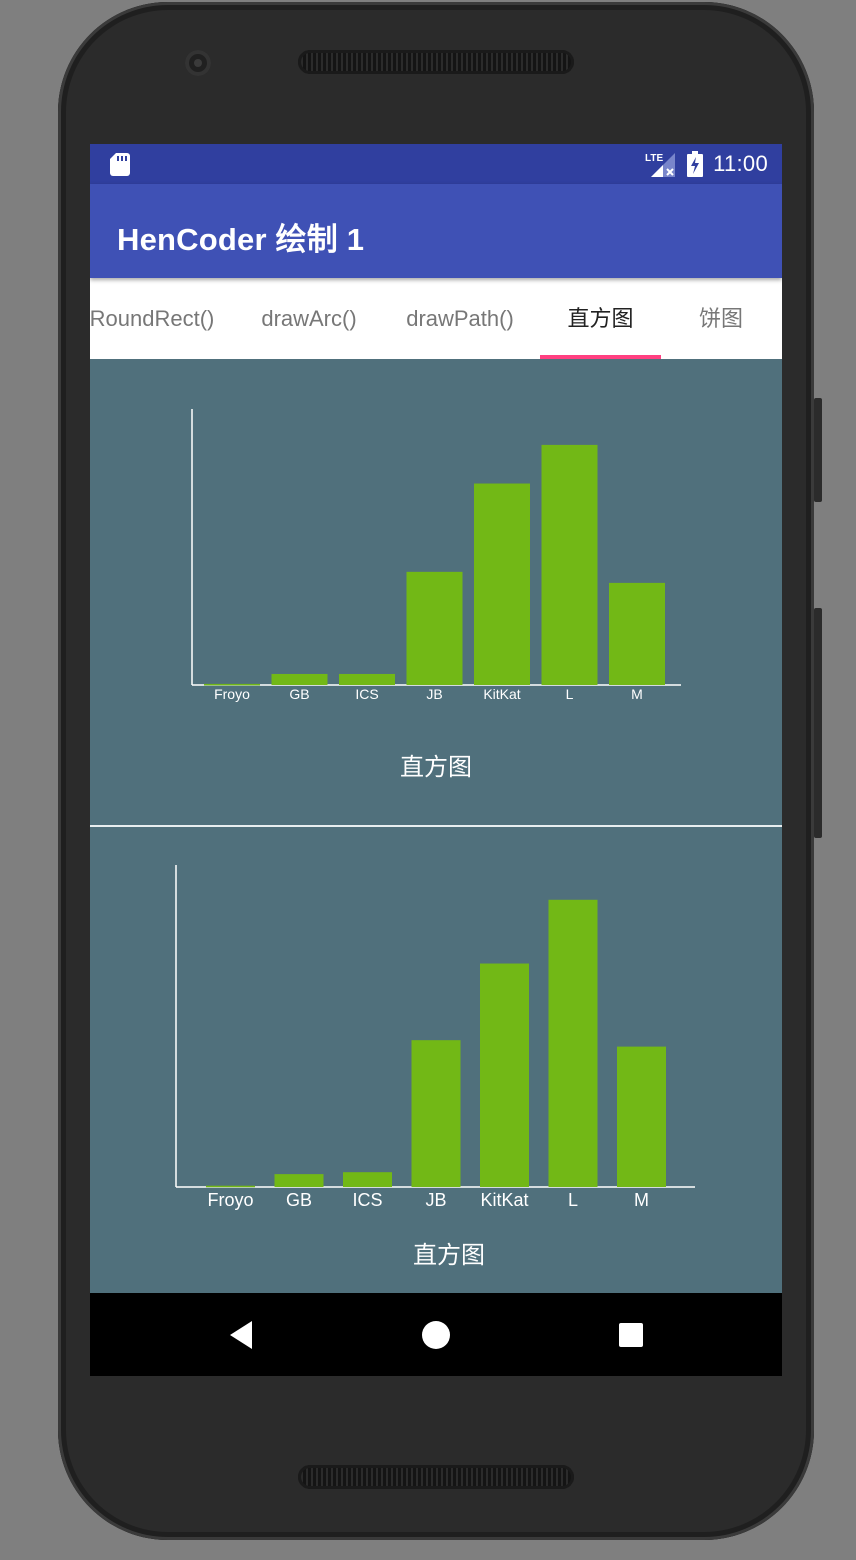  I want to click on histogram-chart-top: Froyo GB ICS JB KitKat L M, so click(436, 555).